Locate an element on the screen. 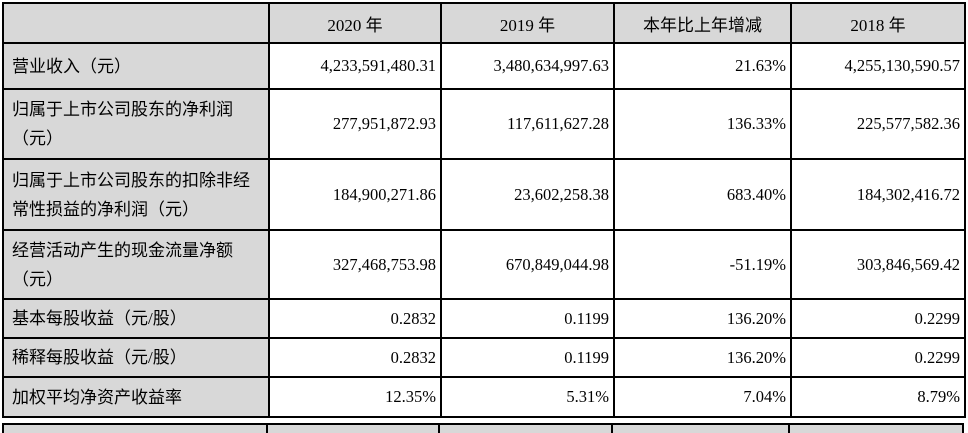 Image resolution: width=968 pixels, height=433 pixels. table-row-weighted-avg-roe: 加权平均净资产收益率 12.35% 5.31% 7.04% 8.79% is located at coordinates (484, 397).